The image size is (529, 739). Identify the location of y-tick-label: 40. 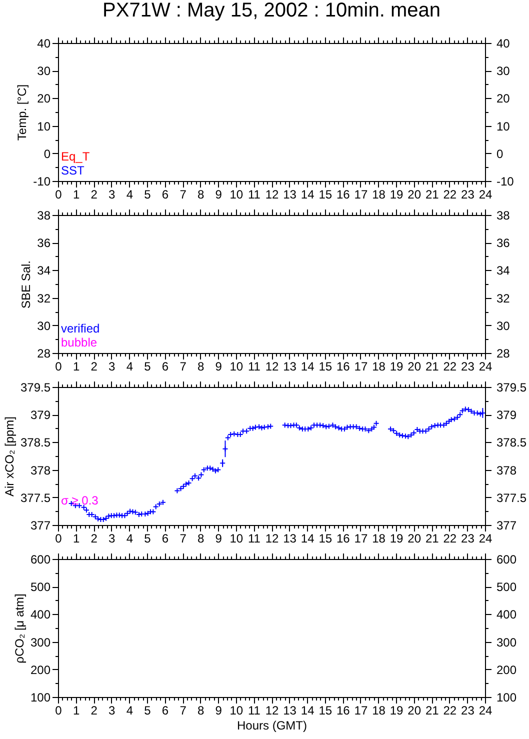
(44, 43).